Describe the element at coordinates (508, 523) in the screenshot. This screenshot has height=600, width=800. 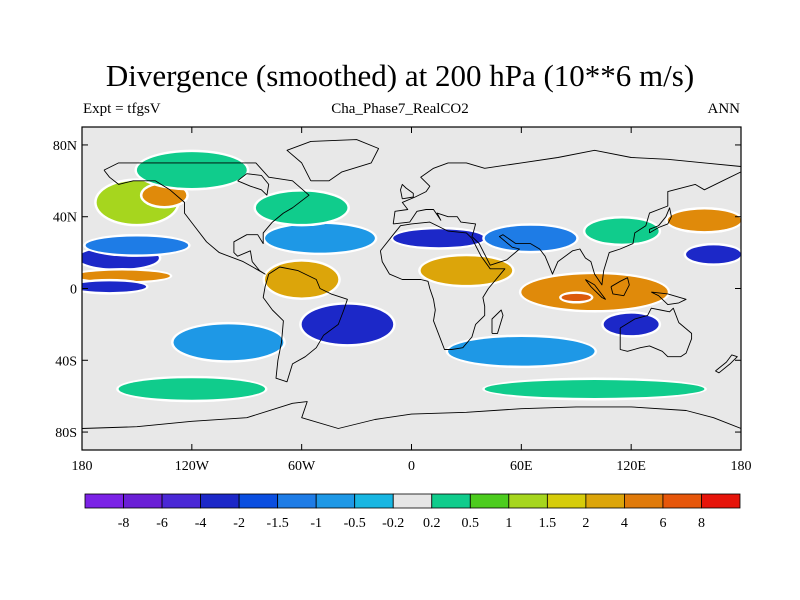
I see `colorbar-label: 1` at that location.